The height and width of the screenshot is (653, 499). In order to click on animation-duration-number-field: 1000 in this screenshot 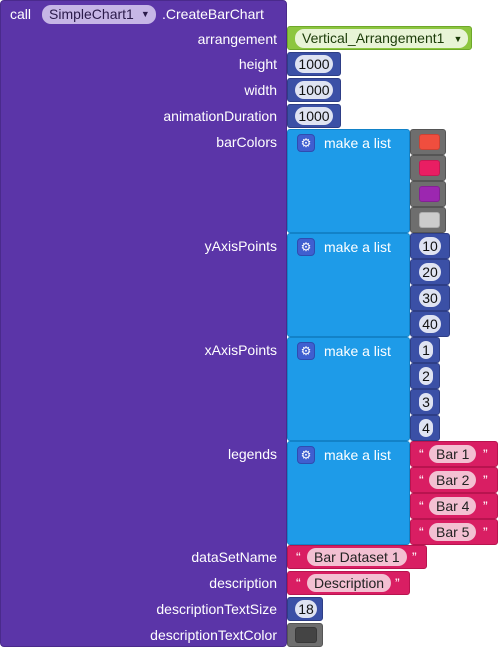, I will do `click(314, 116)`.